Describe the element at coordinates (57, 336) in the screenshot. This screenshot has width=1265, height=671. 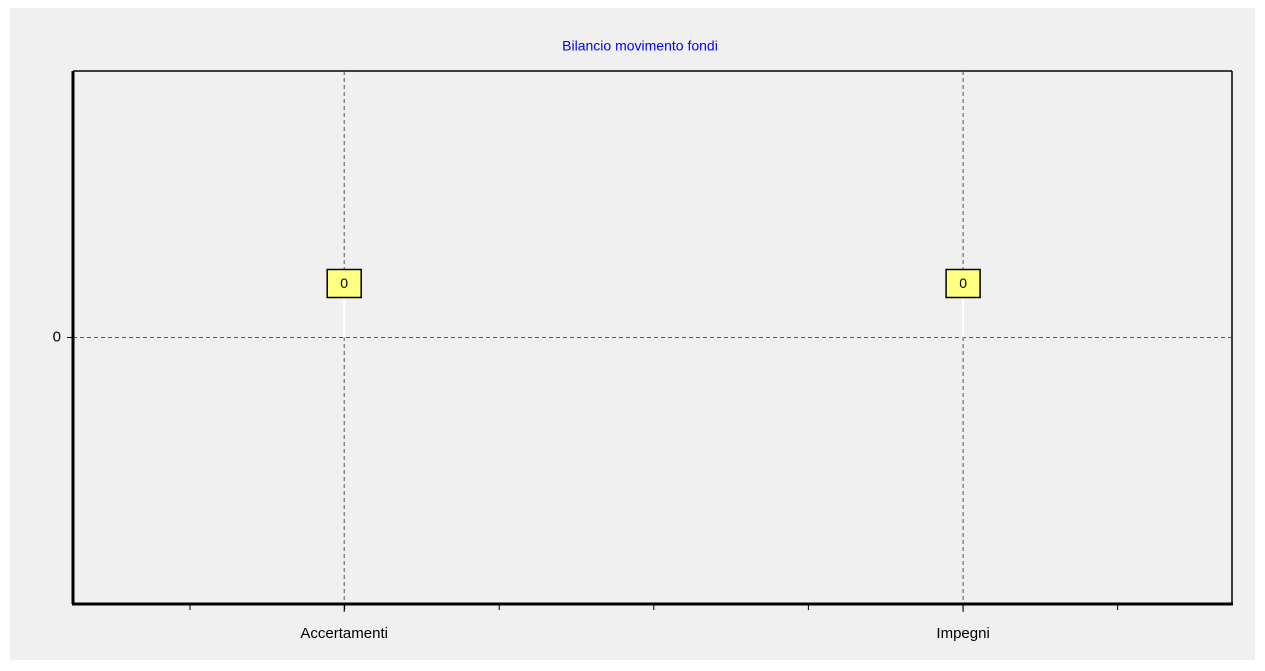
I see `y-tick-label: 0` at that location.